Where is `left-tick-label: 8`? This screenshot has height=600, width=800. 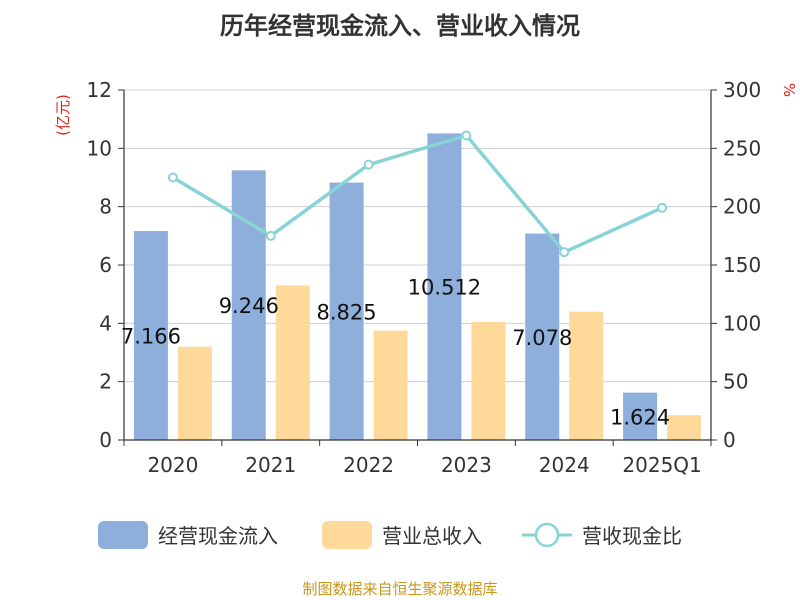 left-tick-label: 8 is located at coordinates (105, 207).